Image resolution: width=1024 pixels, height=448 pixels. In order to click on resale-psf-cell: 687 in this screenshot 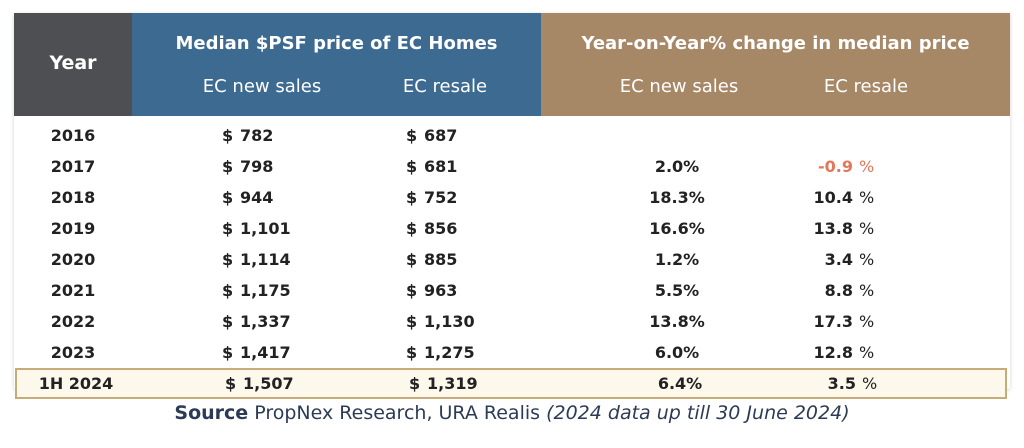, I will do `click(441, 135)`.